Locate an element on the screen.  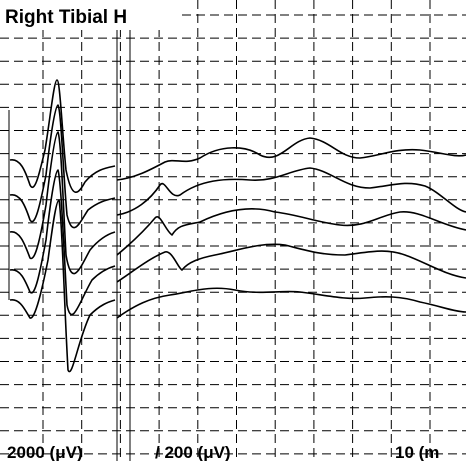
sensitivity-label: 2000 (μV) is located at coordinates (45, 452).